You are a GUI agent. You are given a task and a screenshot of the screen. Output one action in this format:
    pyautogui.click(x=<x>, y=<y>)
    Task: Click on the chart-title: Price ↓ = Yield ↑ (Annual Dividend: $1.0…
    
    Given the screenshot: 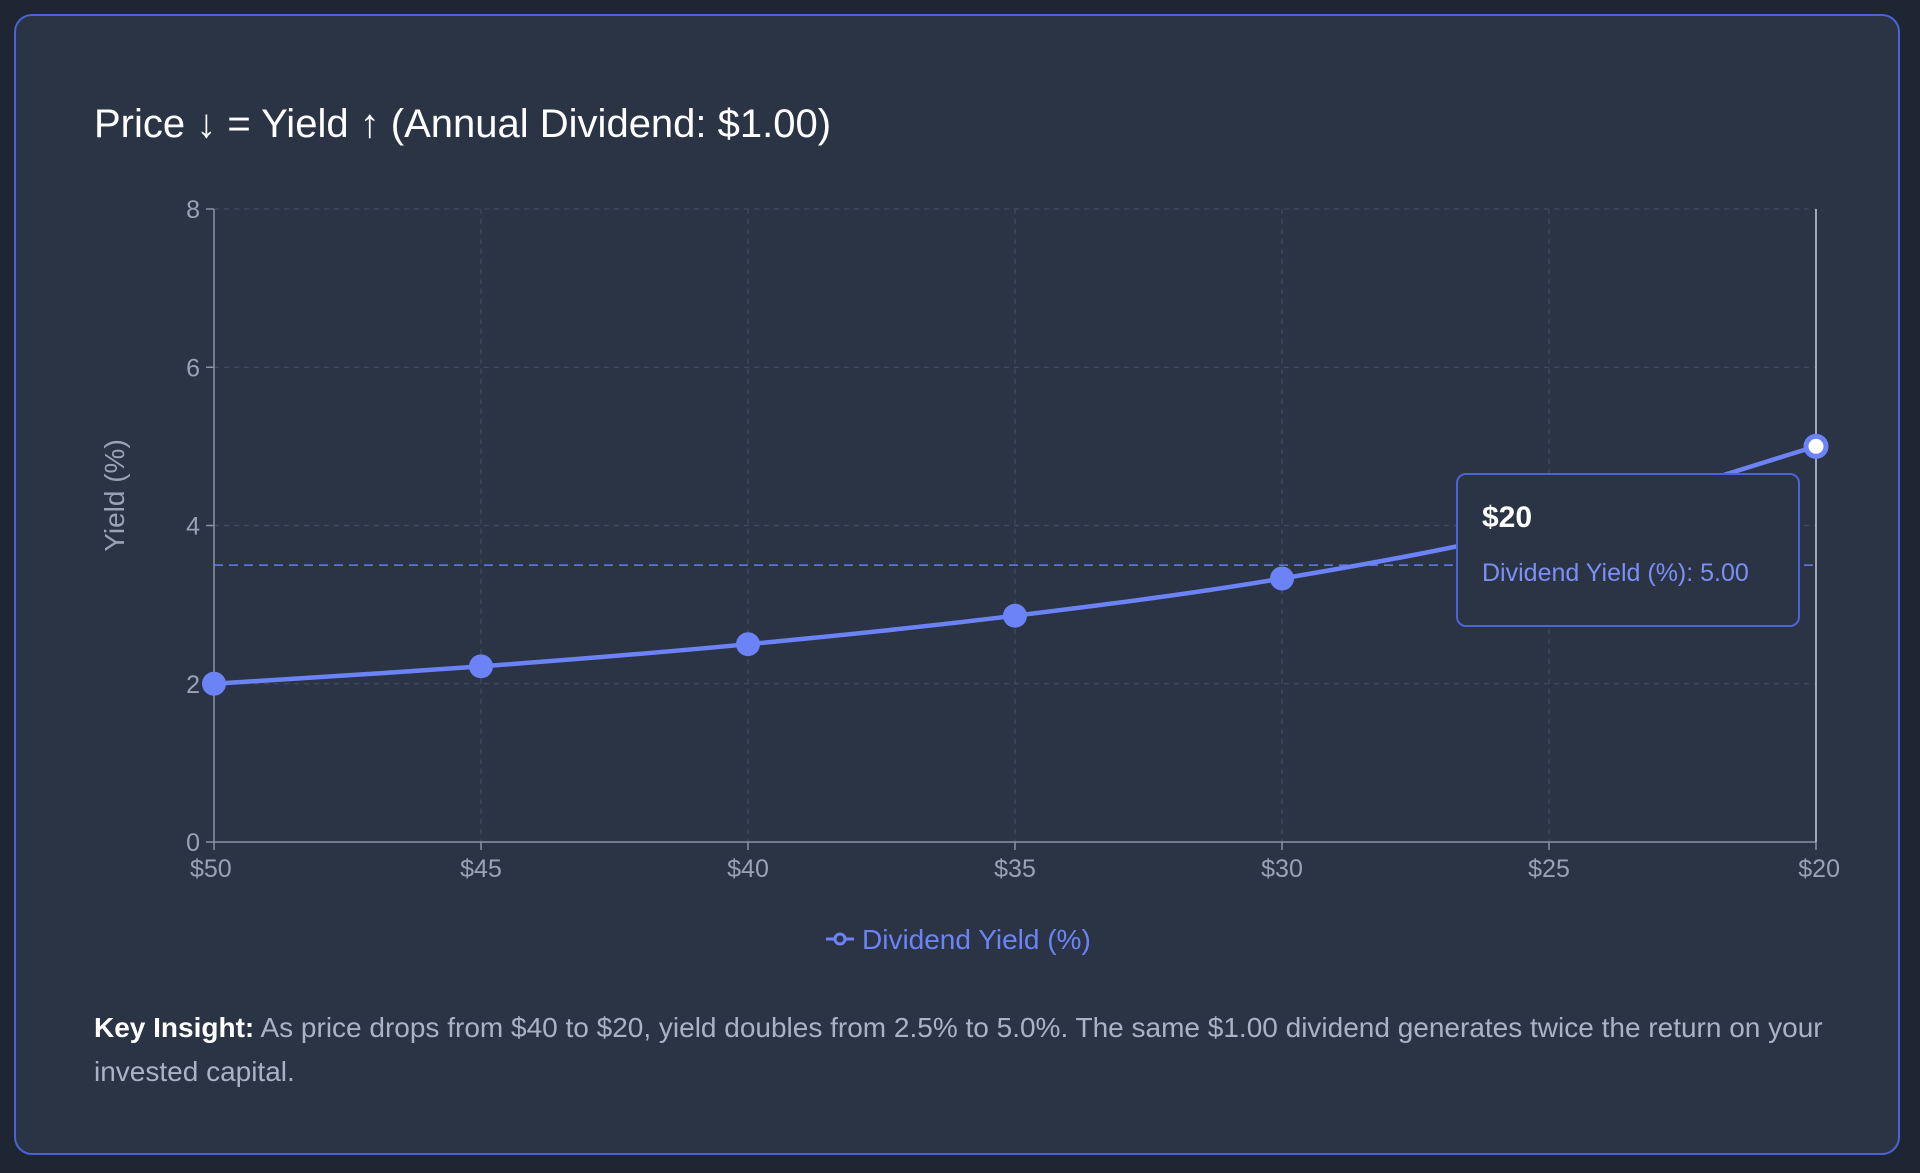 What is the action you would take?
    pyautogui.click(x=463, y=124)
    